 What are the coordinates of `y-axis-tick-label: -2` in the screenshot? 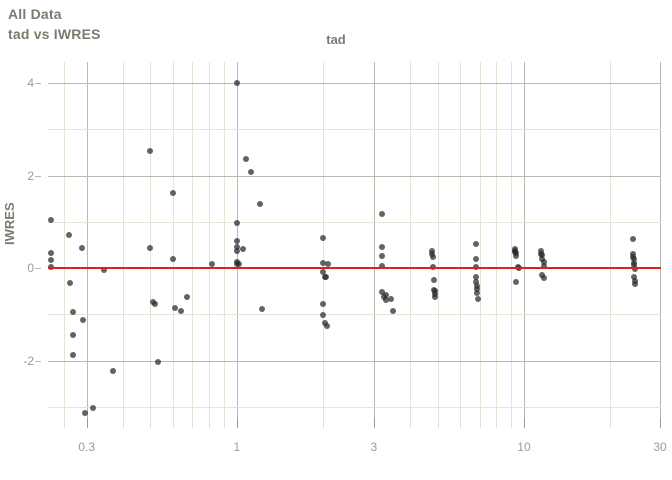 It's located at (28, 360).